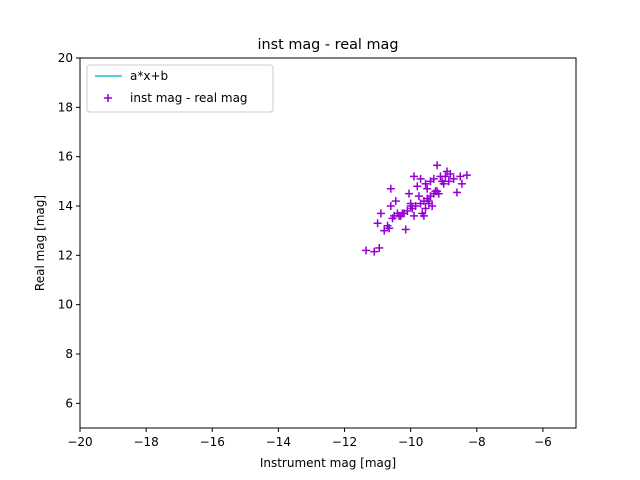  I want to click on legend-plus-glyph, so click(108, 98).